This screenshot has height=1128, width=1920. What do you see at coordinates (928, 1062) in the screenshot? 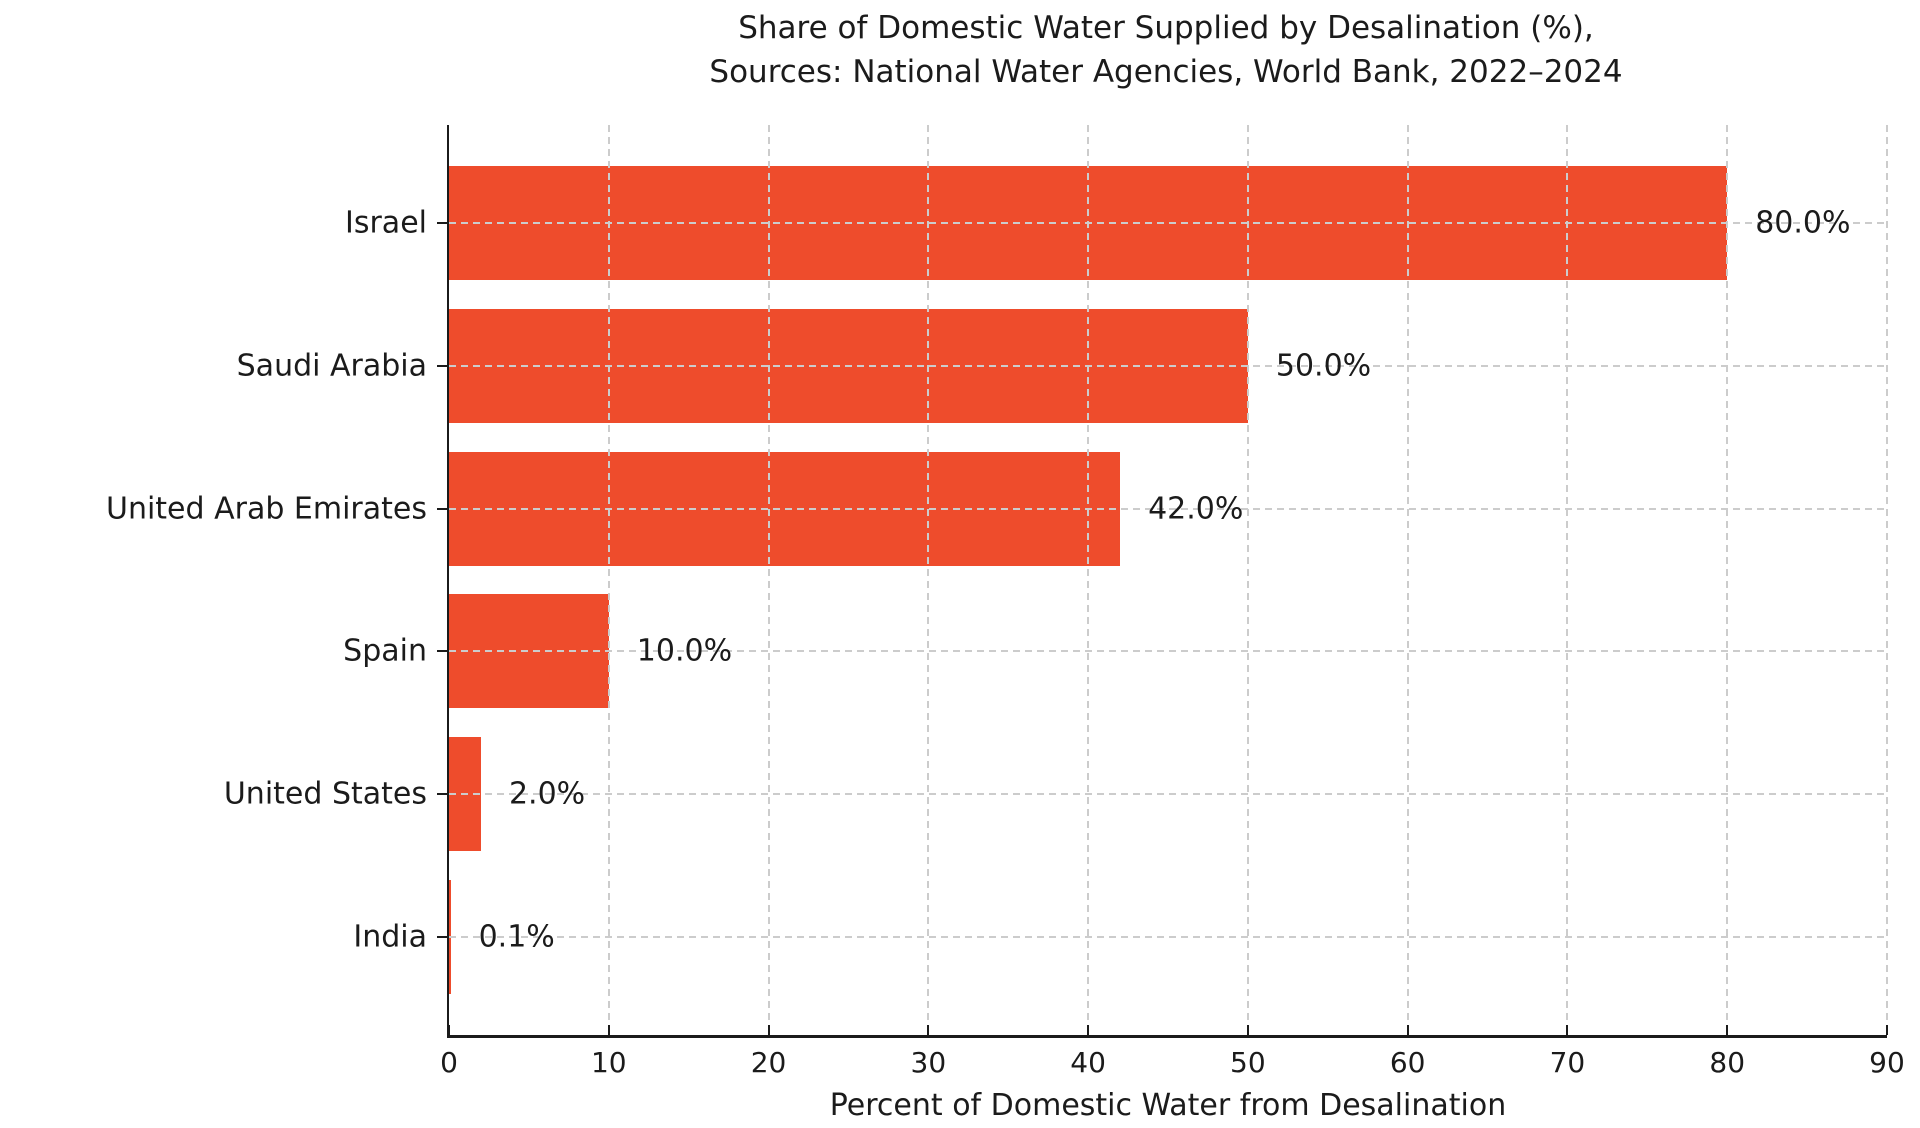
I see `x-tick-label: 30` at bounding box center [928, 1062].